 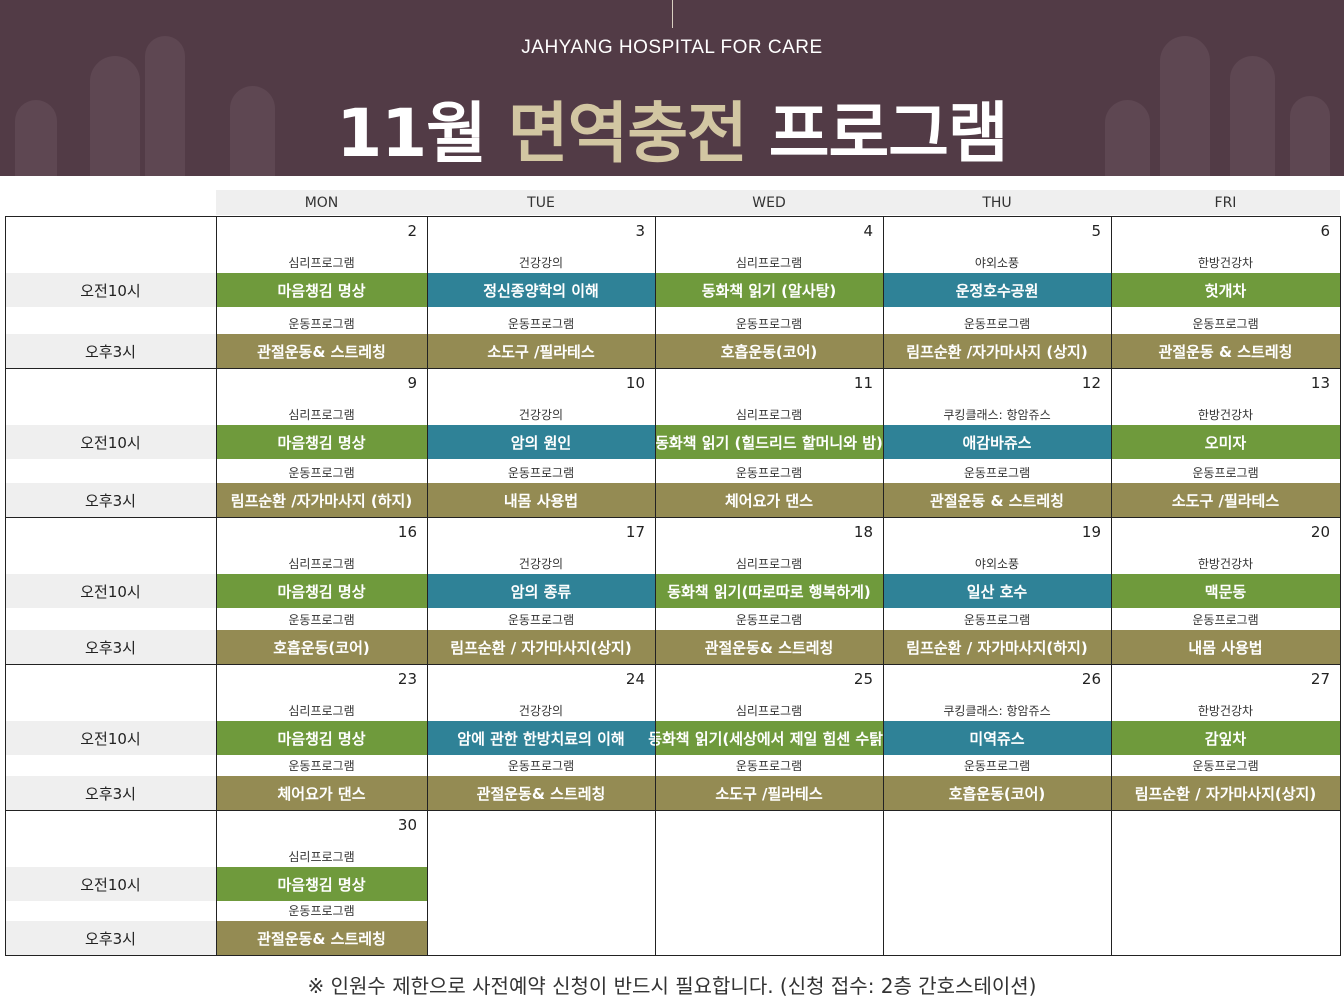 I want to click on weekday-header: WED, so click(x=769, y=202).